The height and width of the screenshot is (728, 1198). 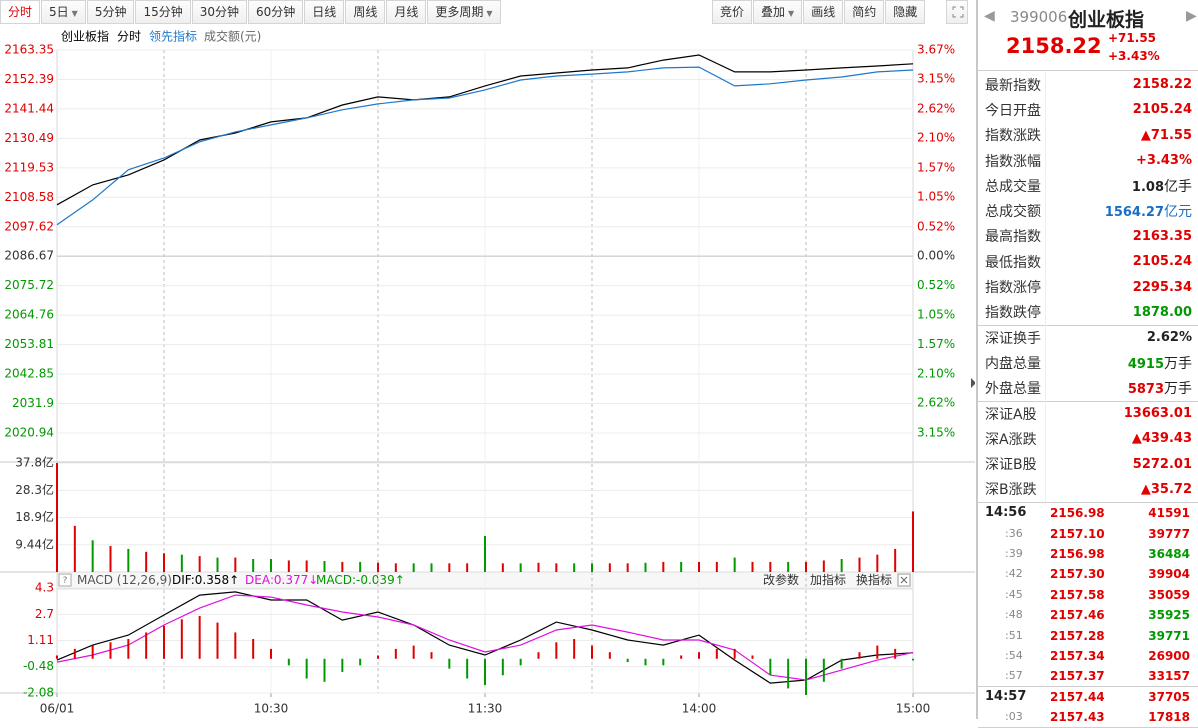 What do you see at coordinates (828, 579) in the screenshot?
I see `indicator-button: 加指标` at bounding box center [828, 579].